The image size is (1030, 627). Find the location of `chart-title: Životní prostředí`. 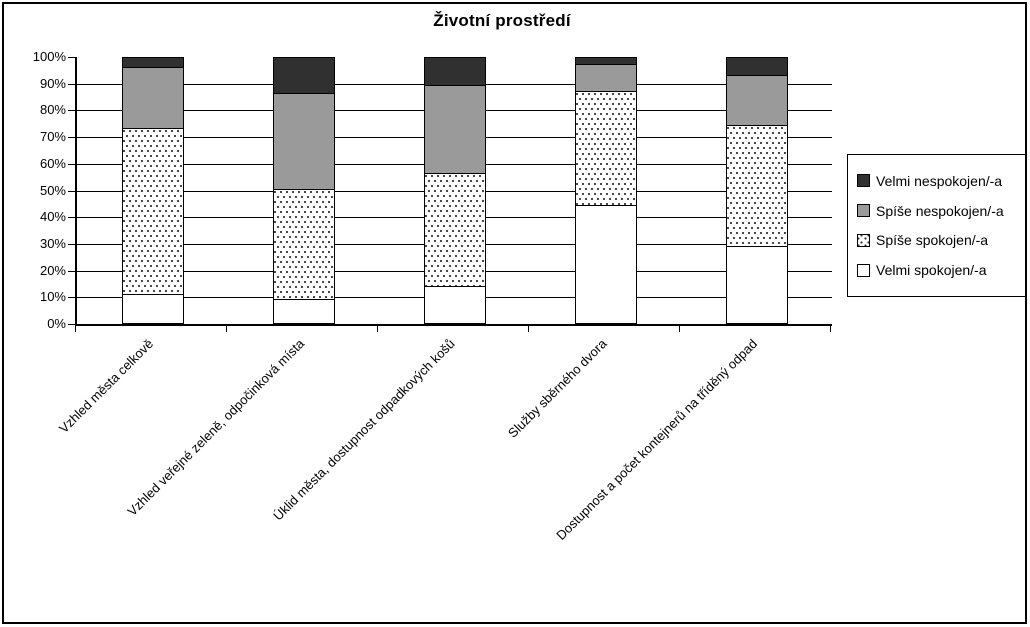

chart-title: Životní prostředí is located at coordinates (502, 20).